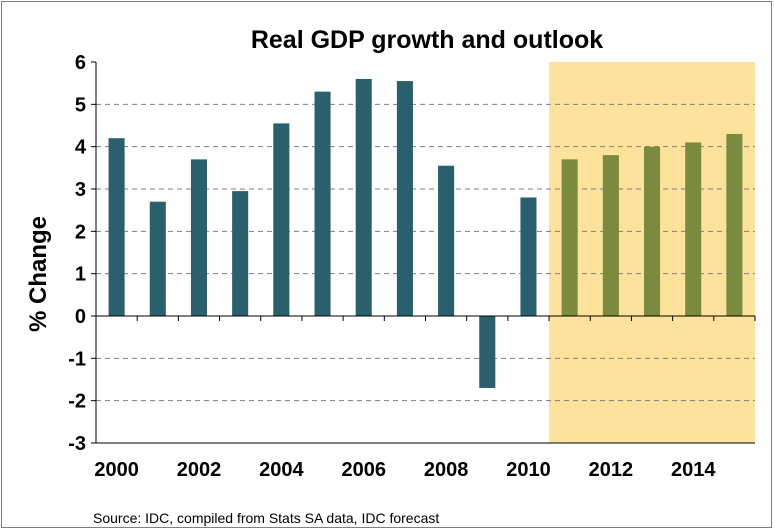  What do you see at coordinates (611, 470) in the screenshot?
I see `x-tick-label: 2012` at bounding box center [611, 470].